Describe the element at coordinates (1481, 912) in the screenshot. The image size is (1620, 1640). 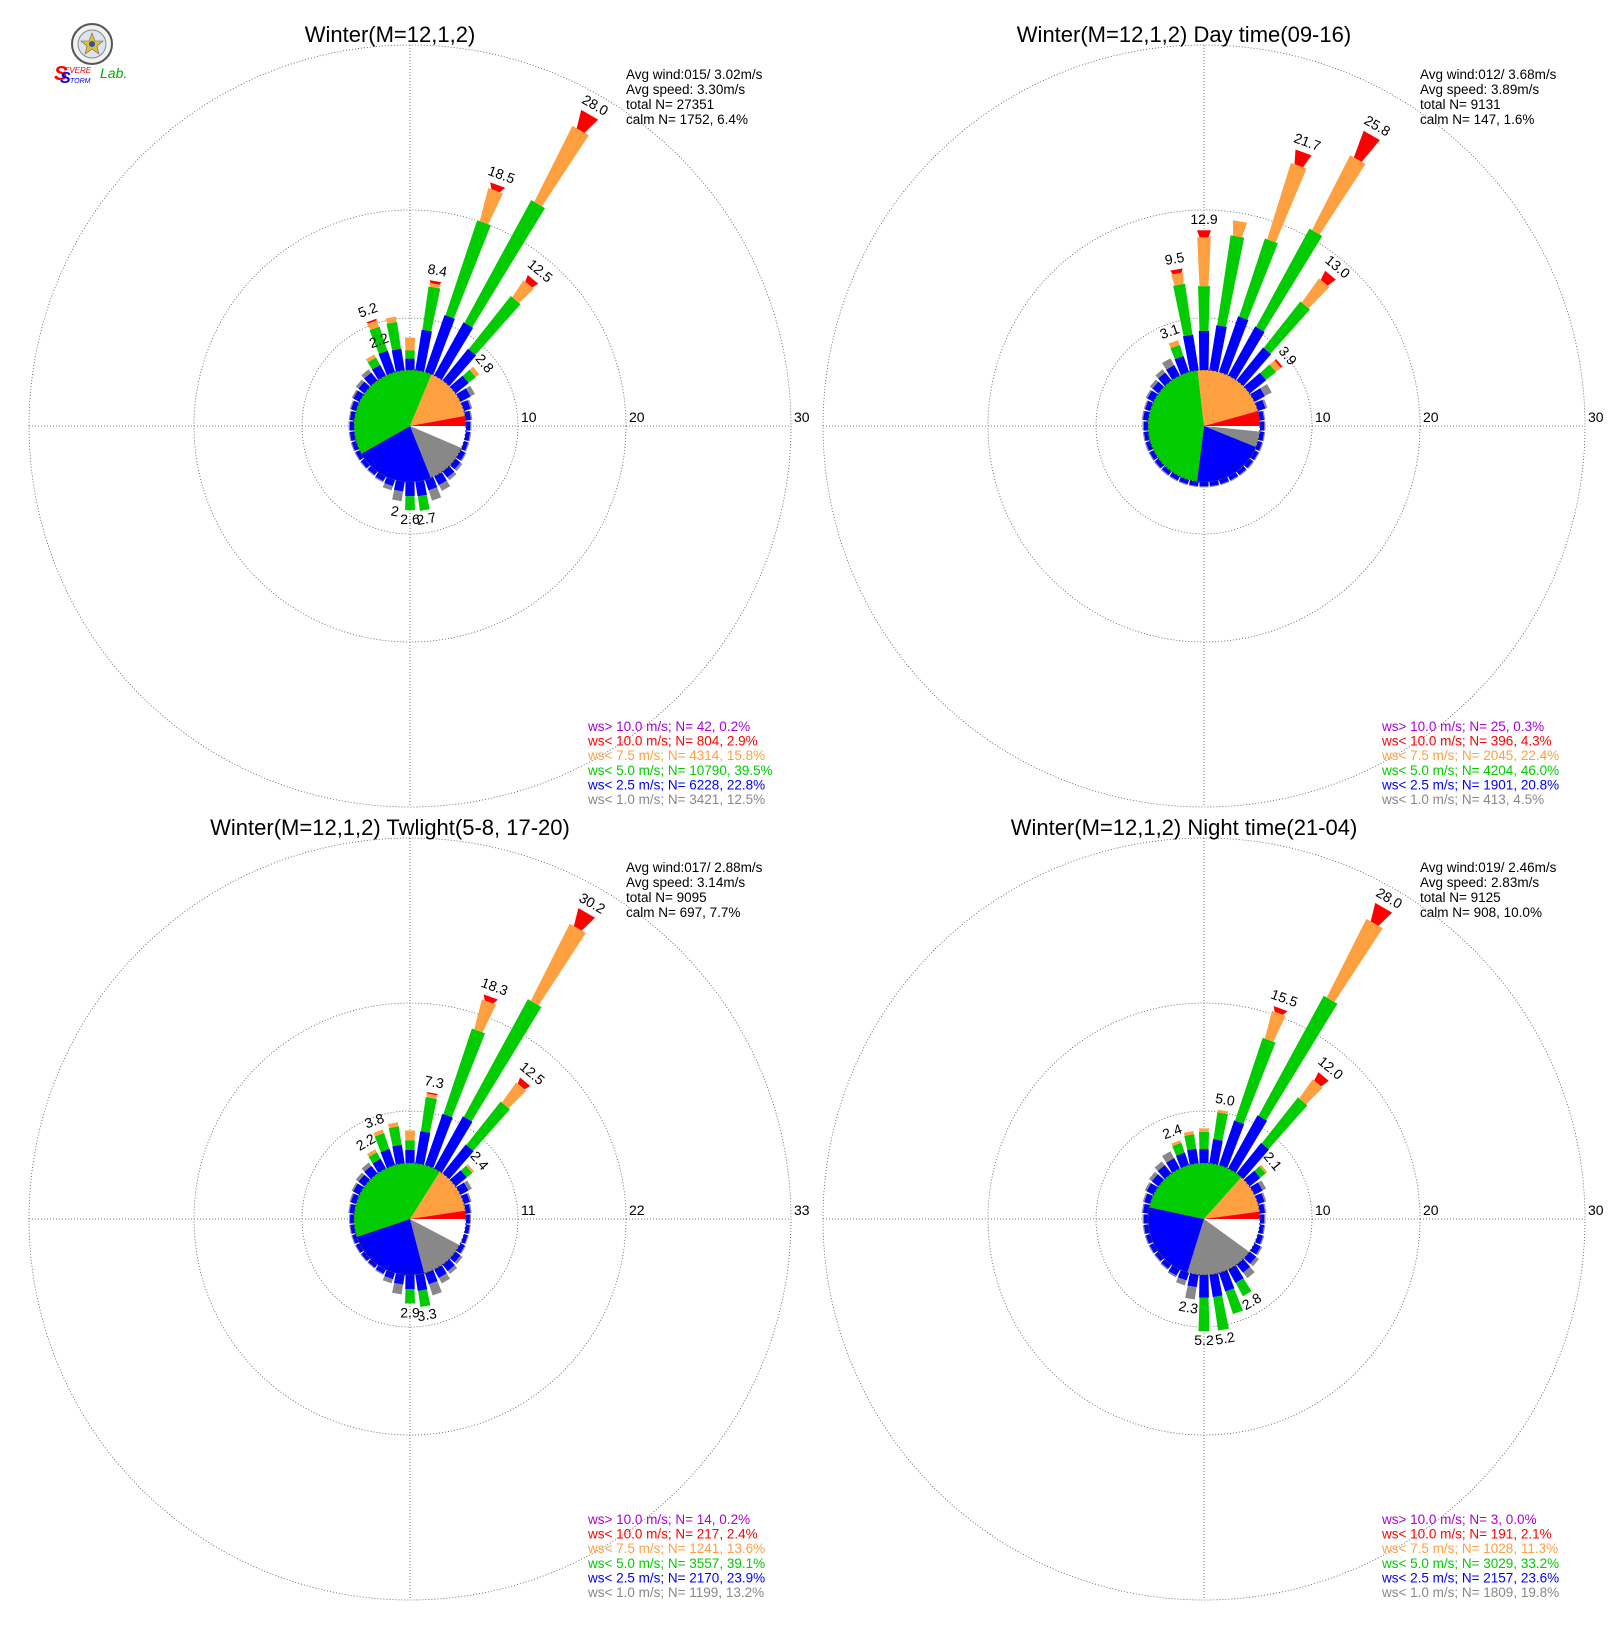
I see `stats-line: calm N= 908, 10.0%` at that location.